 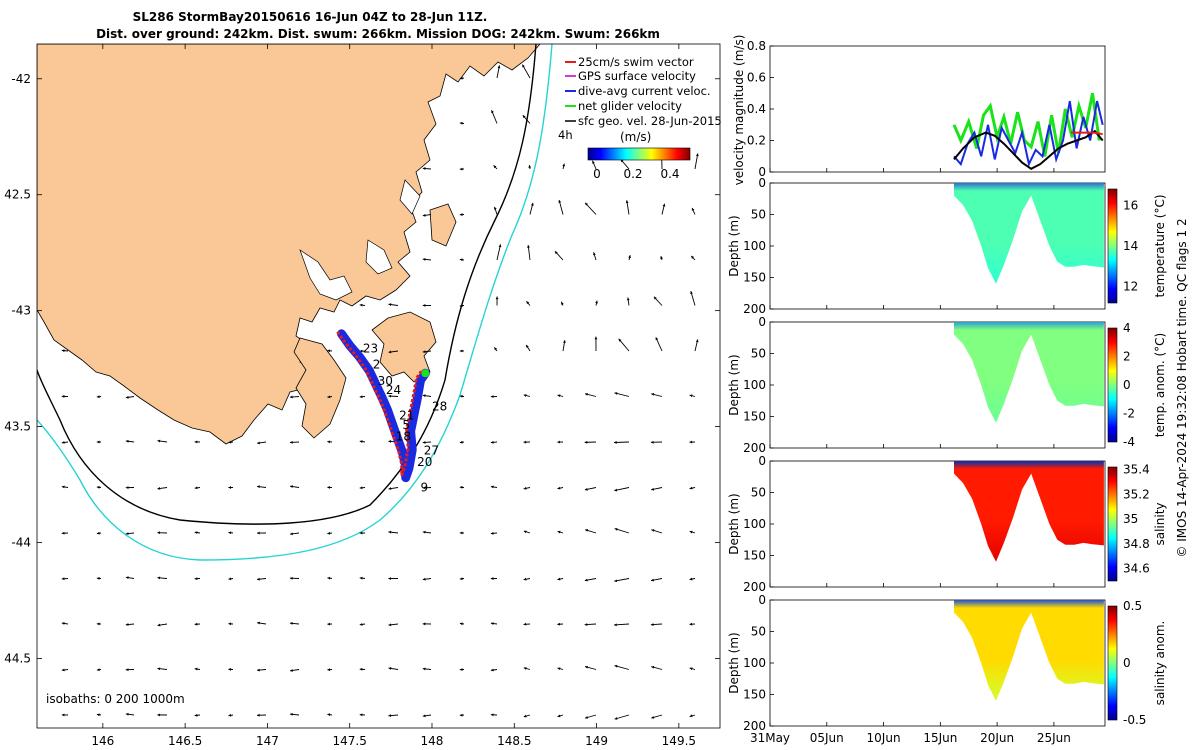 I want to click on colorbar-tick: 34.8, so click(x=1136, y=544).